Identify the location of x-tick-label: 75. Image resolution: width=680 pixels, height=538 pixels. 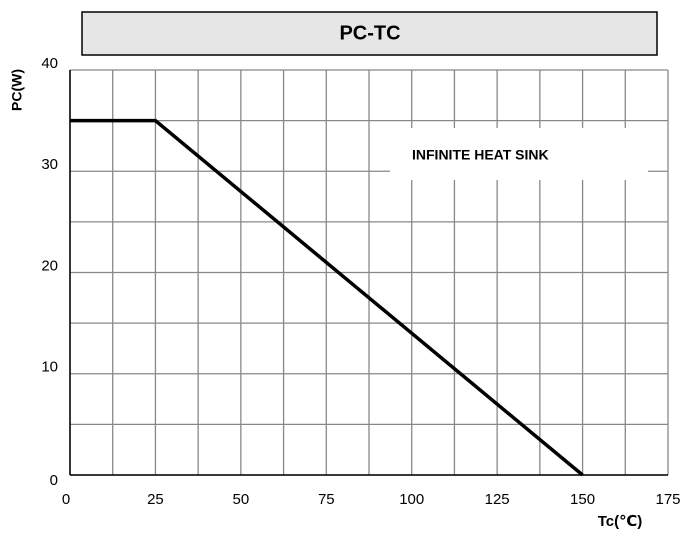
(326, 499).